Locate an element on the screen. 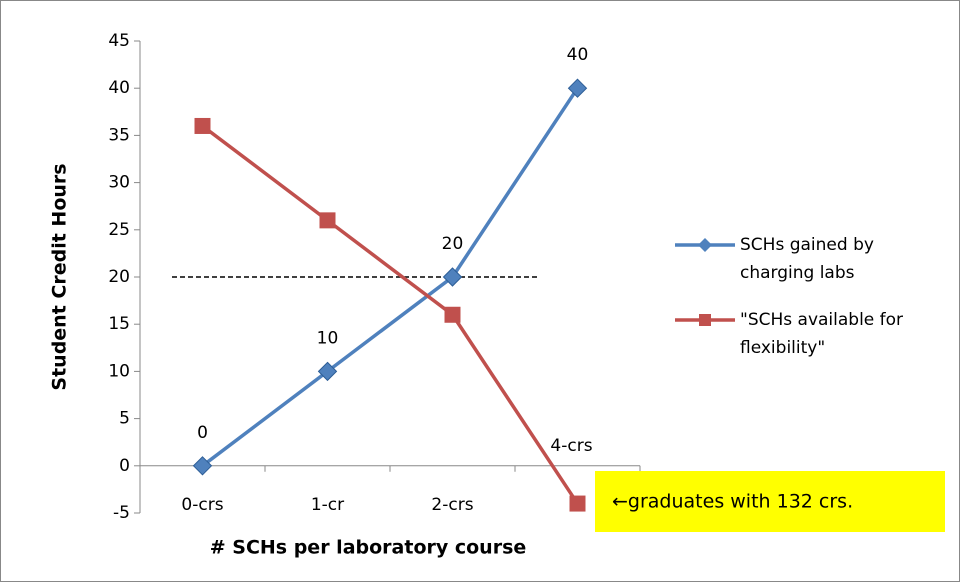 The image size is (960, 586). x-tick-label: 1-cr is located at coordinates (327, 505).